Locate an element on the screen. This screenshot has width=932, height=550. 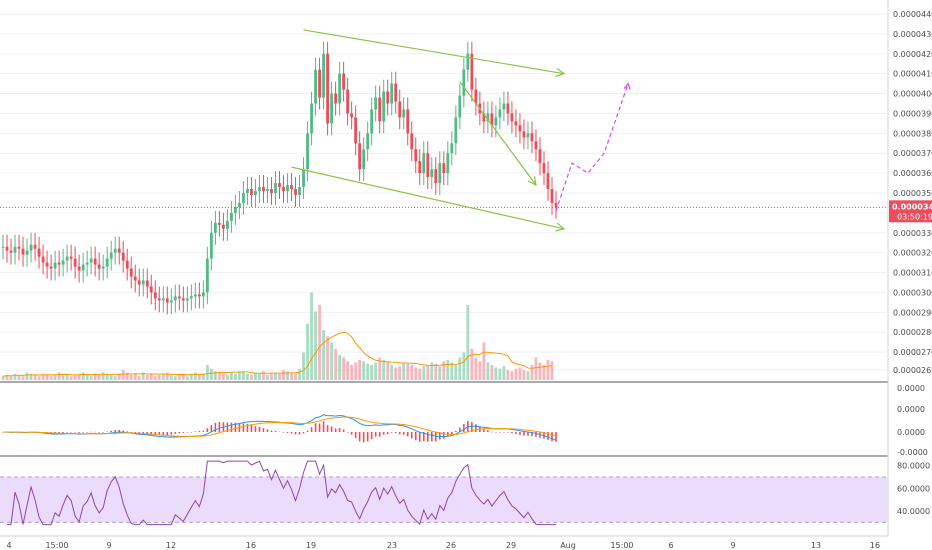
time-tick-label: 12 is located at coordinates (171, 545).